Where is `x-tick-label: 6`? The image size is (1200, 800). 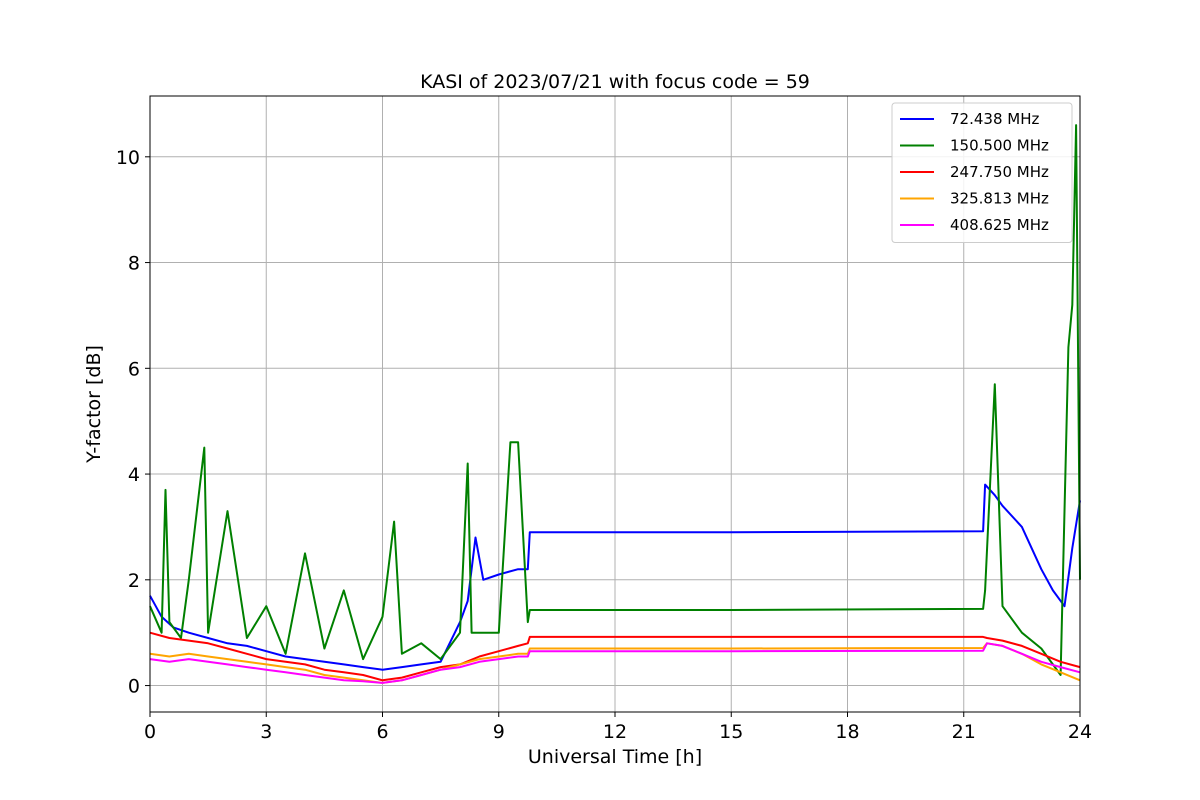
x-tick-label: 6 is located at coordinates (382, 732).